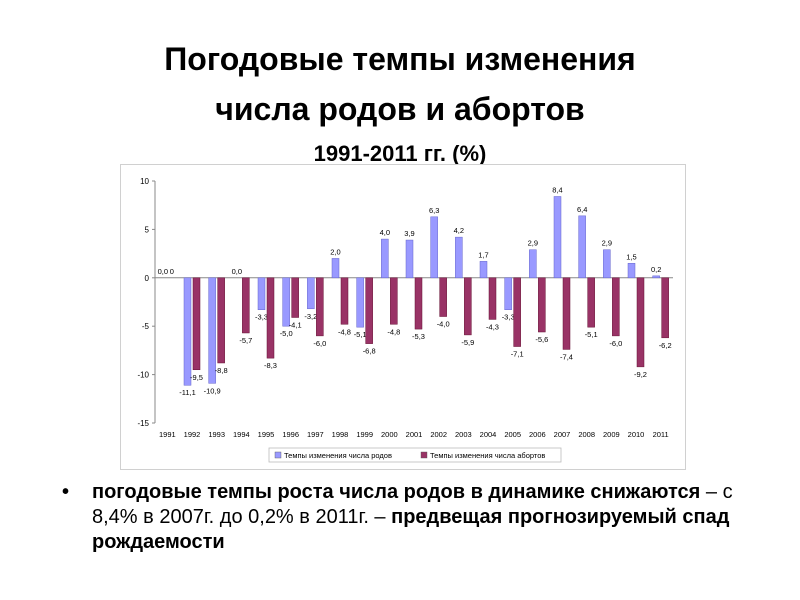 This screenshot has width=800, height=600. Describe the element at coordinates (665, 345) in the screenshot. I see `data-label-abortions: -6,2` at that location.